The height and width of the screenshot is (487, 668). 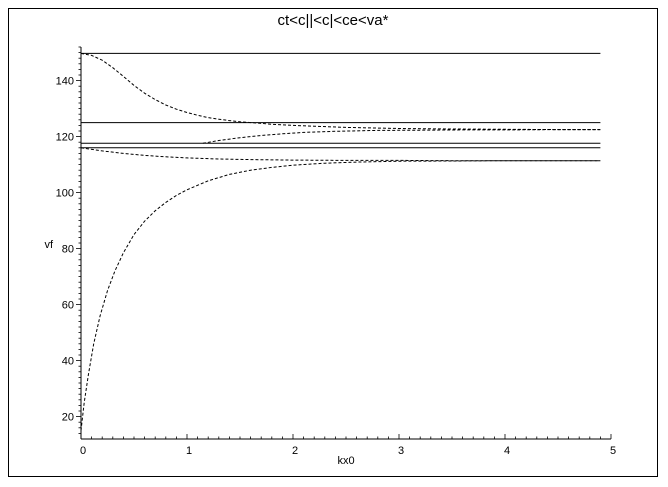 What do you see at coordinates (507, 451) in the screenshot?
I see `x-tick-label: 4` at bounding box center [507, 451].